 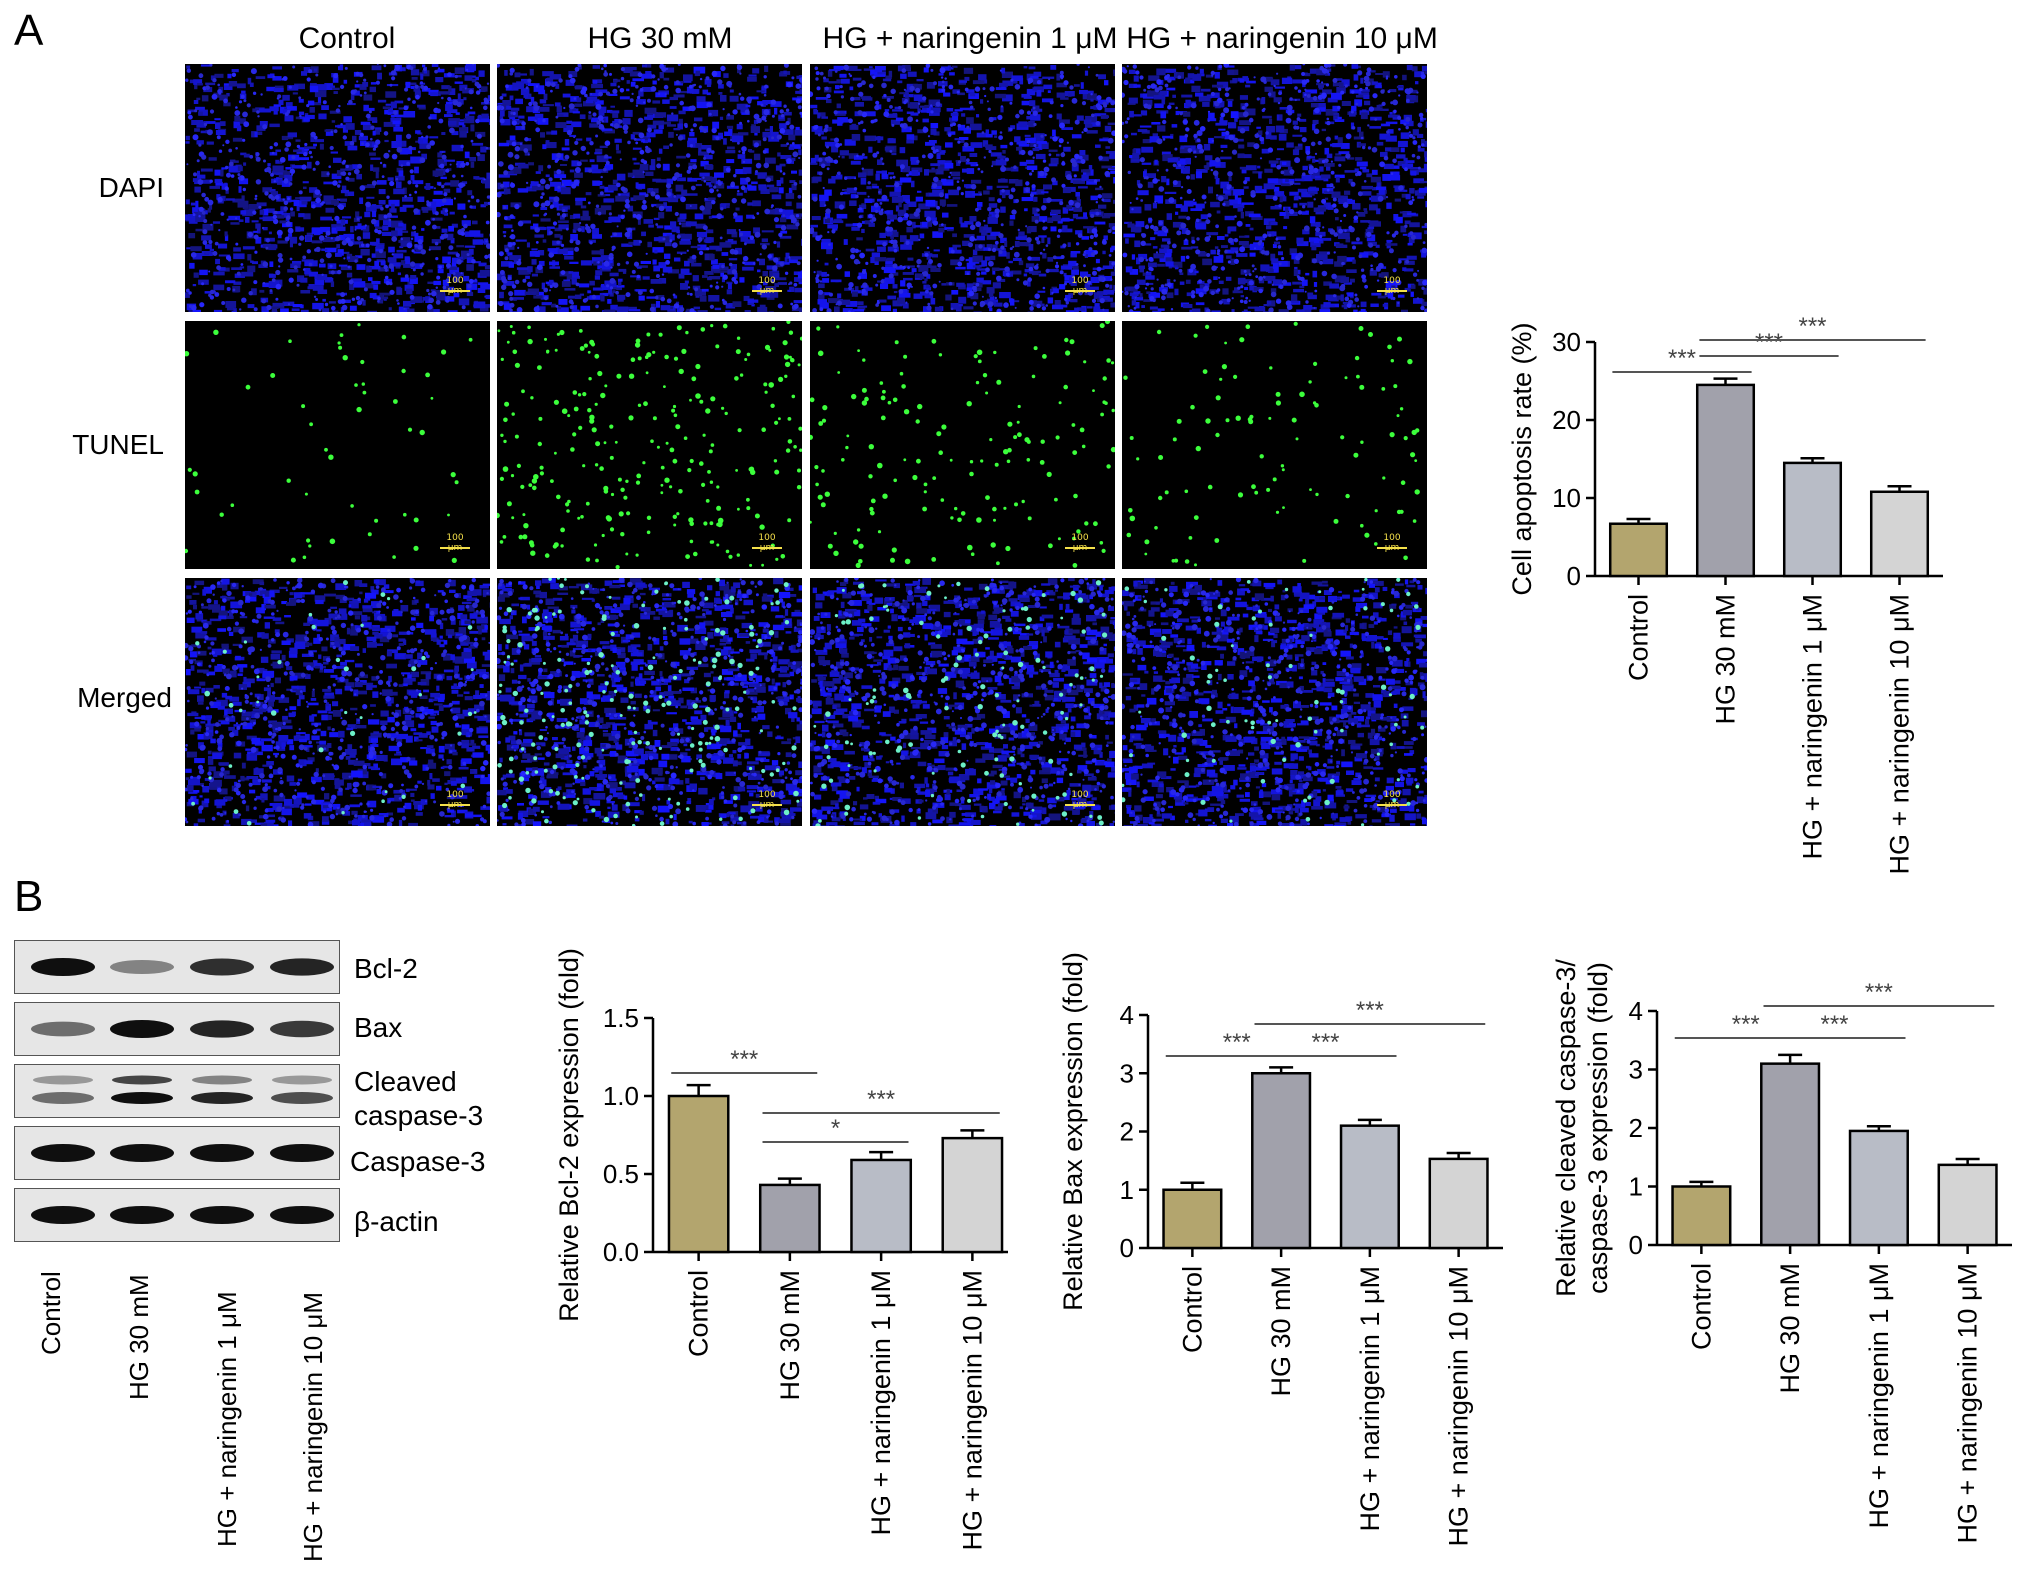 What do you see at coordinates (835, 1128) in the screenshot?
I see `significance-label: *` at bounding box center [835, 1128].